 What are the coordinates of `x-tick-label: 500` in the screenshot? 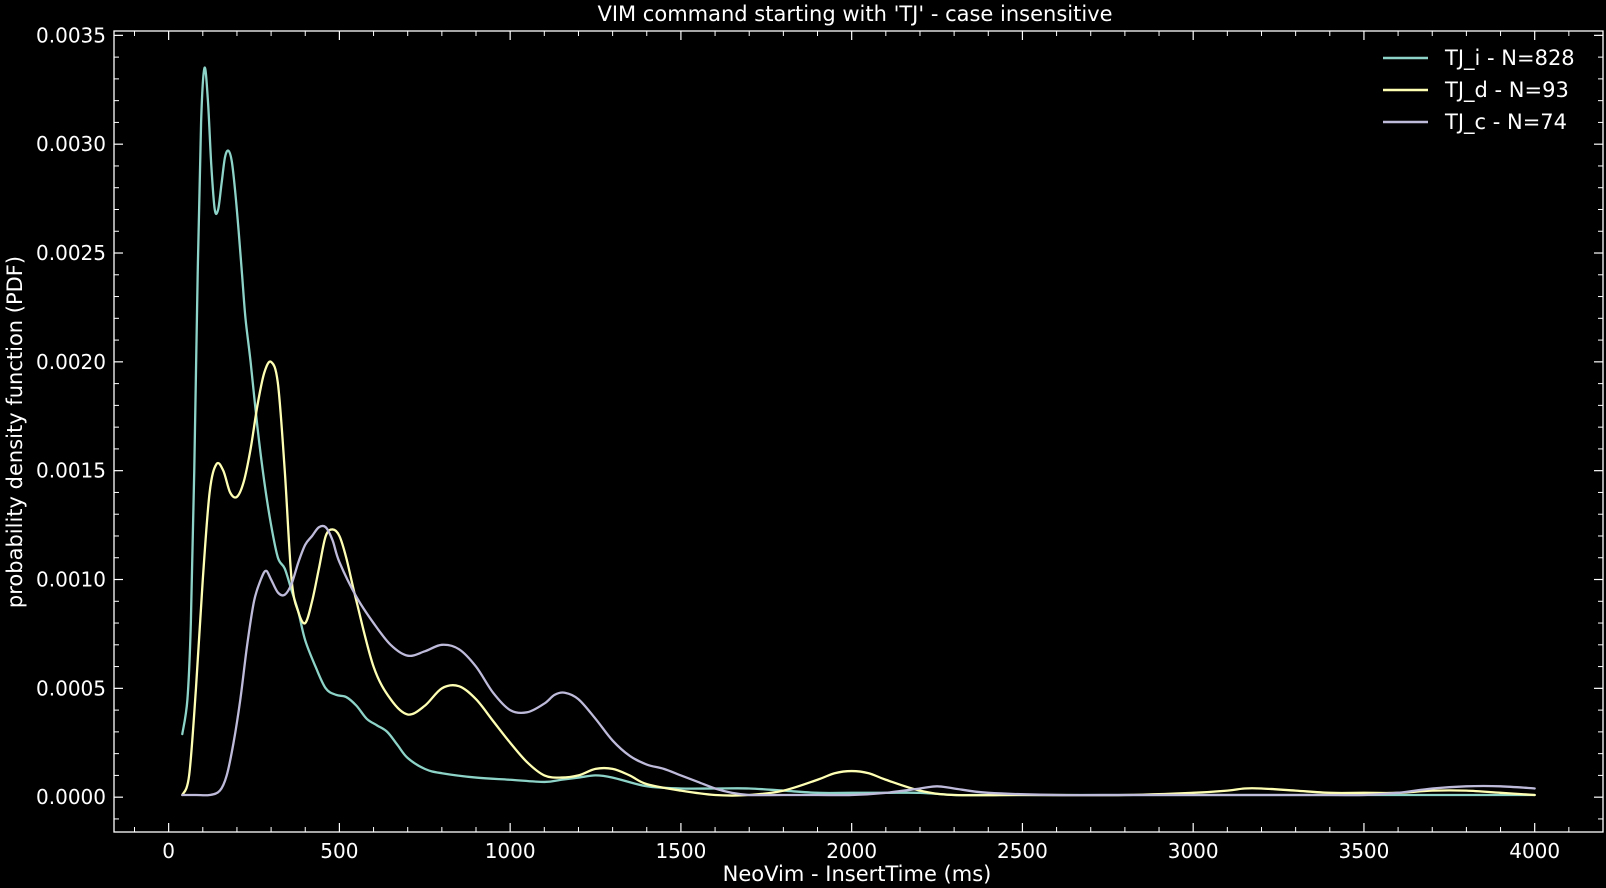 It's located at (339, 851).